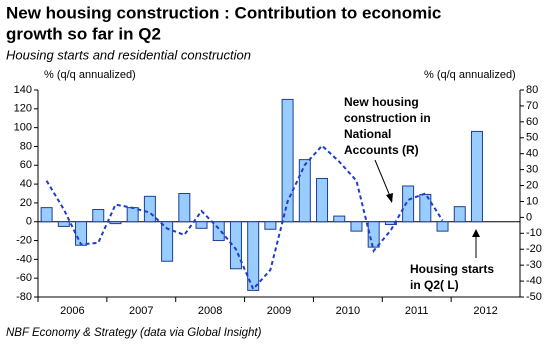 The width and height of the screenshot is (556, 348). Describe the element at coordinates (534, 297) in the screenshot. I see `y2-tick-label: -50` at that location.